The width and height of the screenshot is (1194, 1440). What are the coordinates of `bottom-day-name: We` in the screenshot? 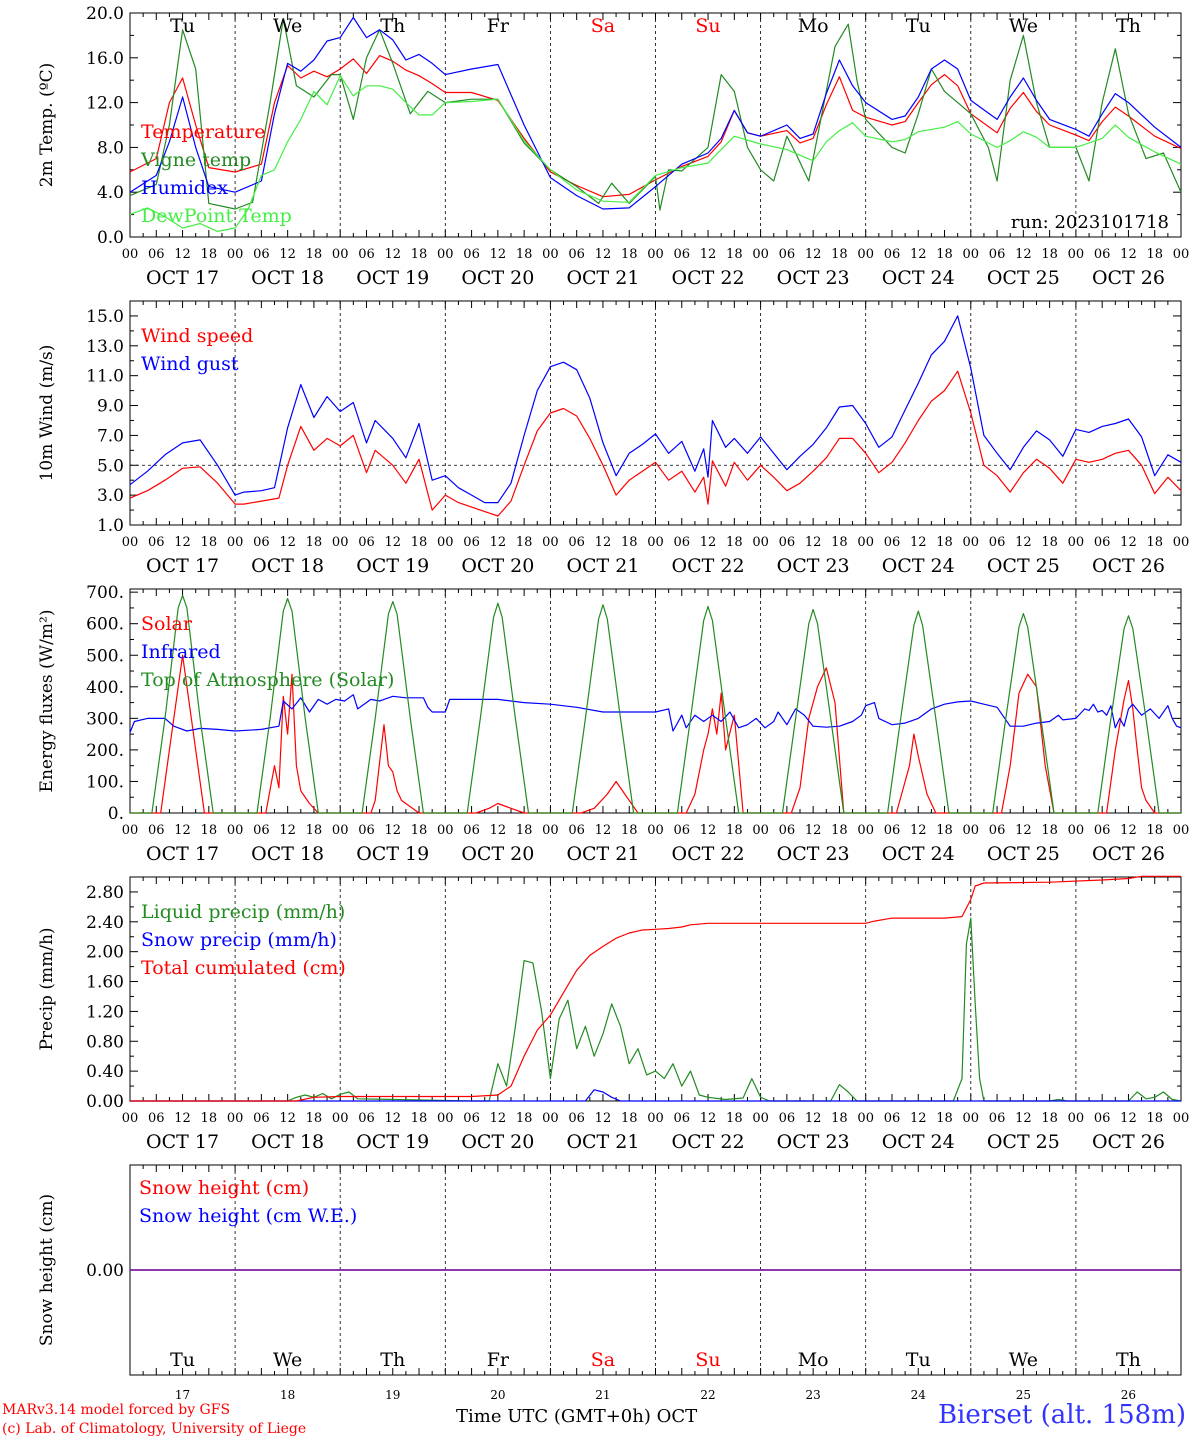 It's located at (1023, 1360).